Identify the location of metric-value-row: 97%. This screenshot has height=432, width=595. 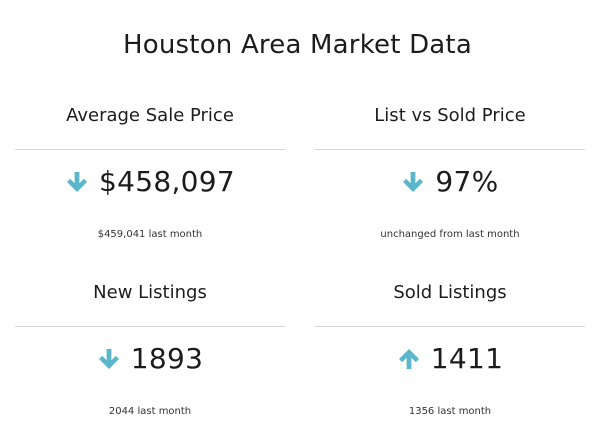
(450, 182).